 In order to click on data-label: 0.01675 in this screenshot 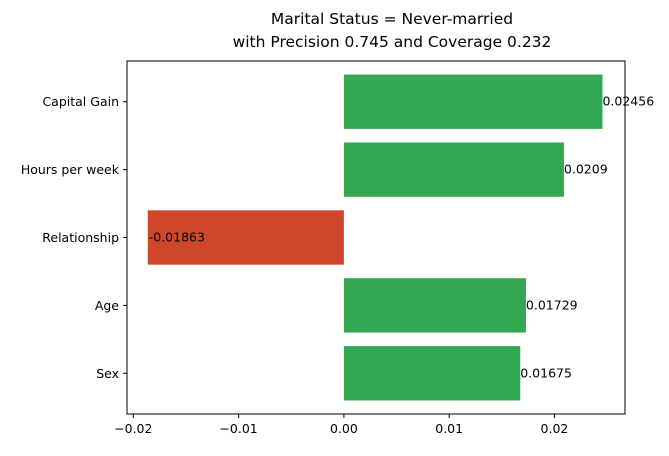, I will do `click(546, 372)`.